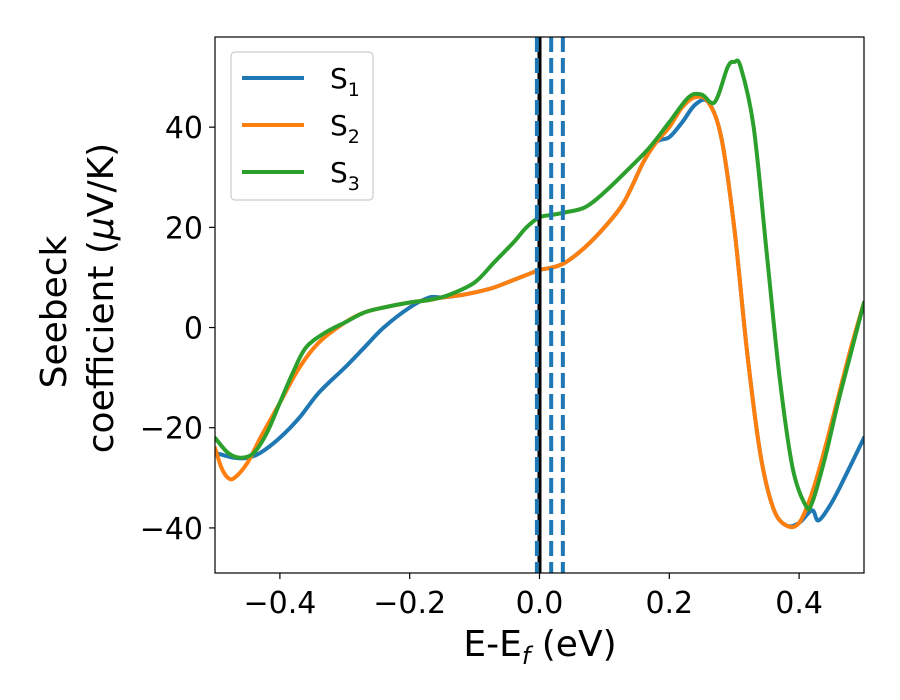  Describe the element at coordinates (540, 603) in the screenshot. I see `x-tick-label-2: 0.0` at that location.